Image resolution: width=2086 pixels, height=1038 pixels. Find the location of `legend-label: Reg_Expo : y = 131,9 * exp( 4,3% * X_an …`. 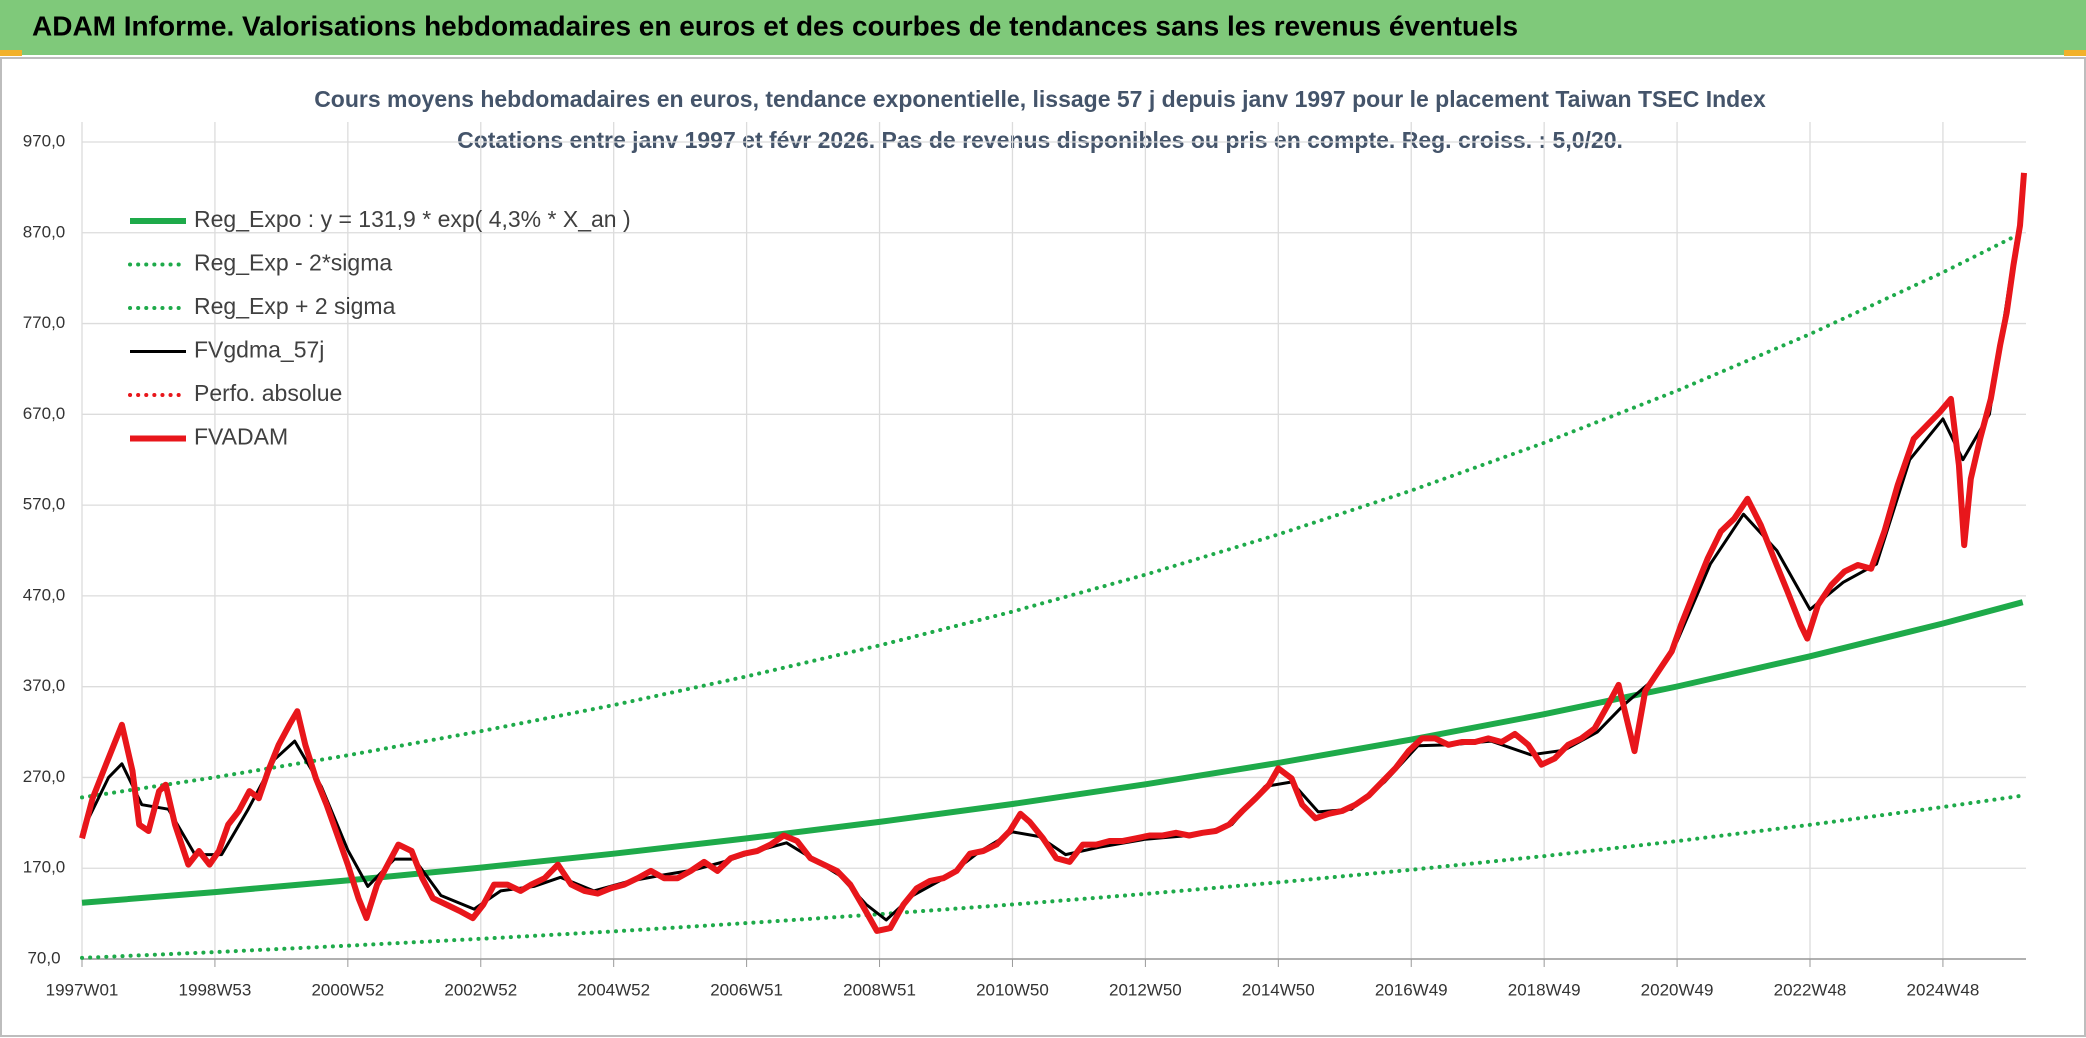

legend-label: Reg_Expo : y = 131,9 * exp( 4,3% * X_an … is located at coordinates (412, 219).